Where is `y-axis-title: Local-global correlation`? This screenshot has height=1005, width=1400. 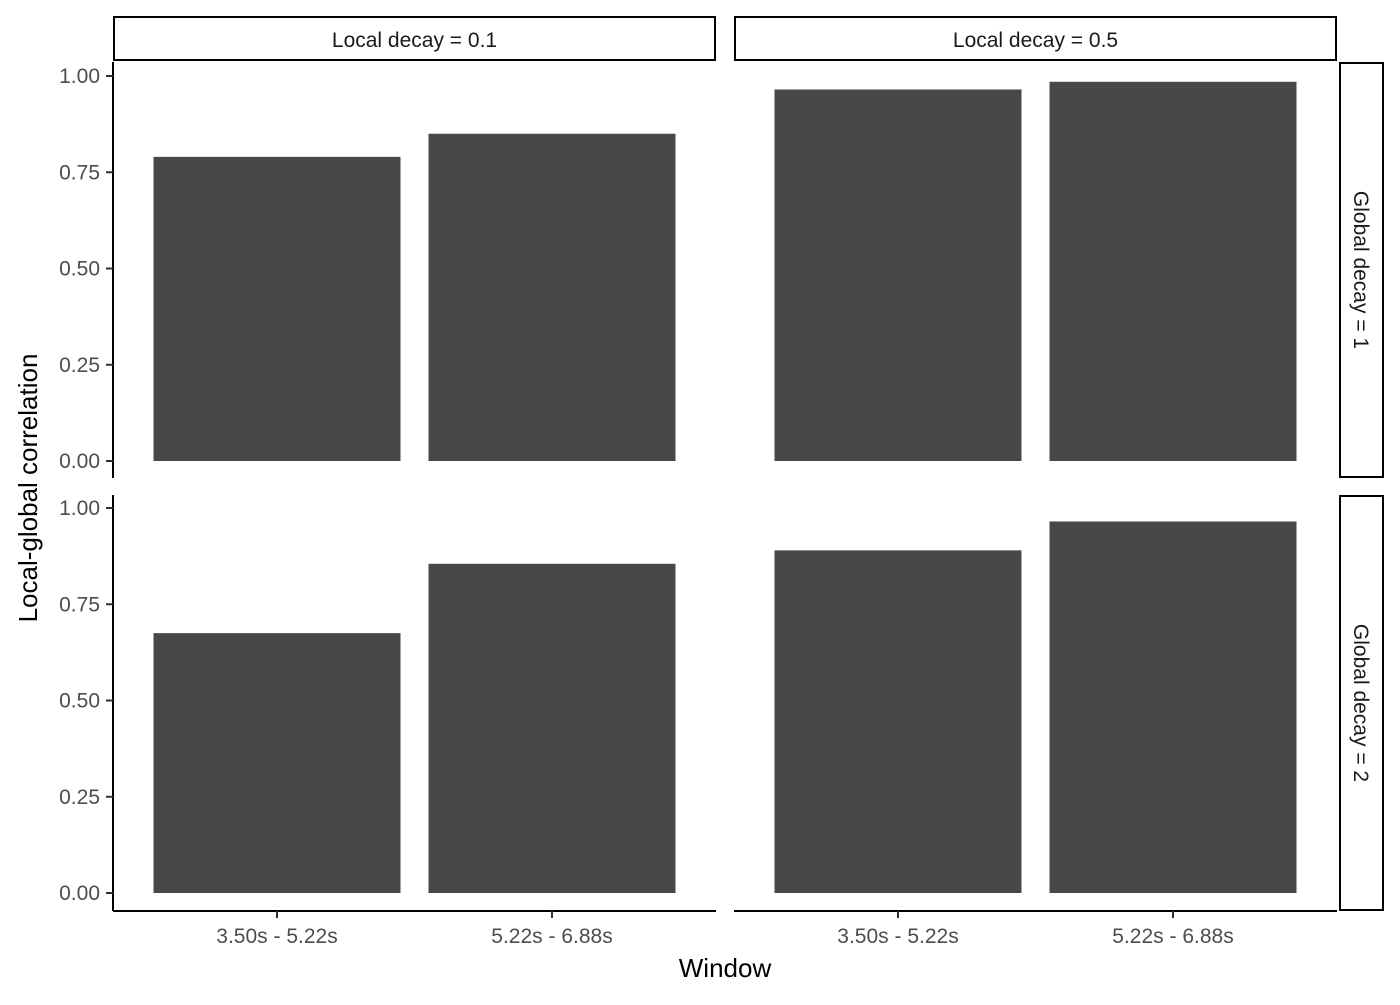 y-axis-title: Local-global correlation is located at coordinates (28, 488).